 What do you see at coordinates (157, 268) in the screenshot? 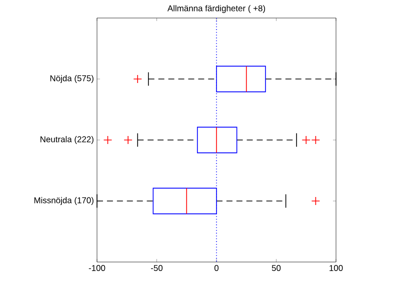
I see `x-tick-label: -50` at bounding box center [157, 268].